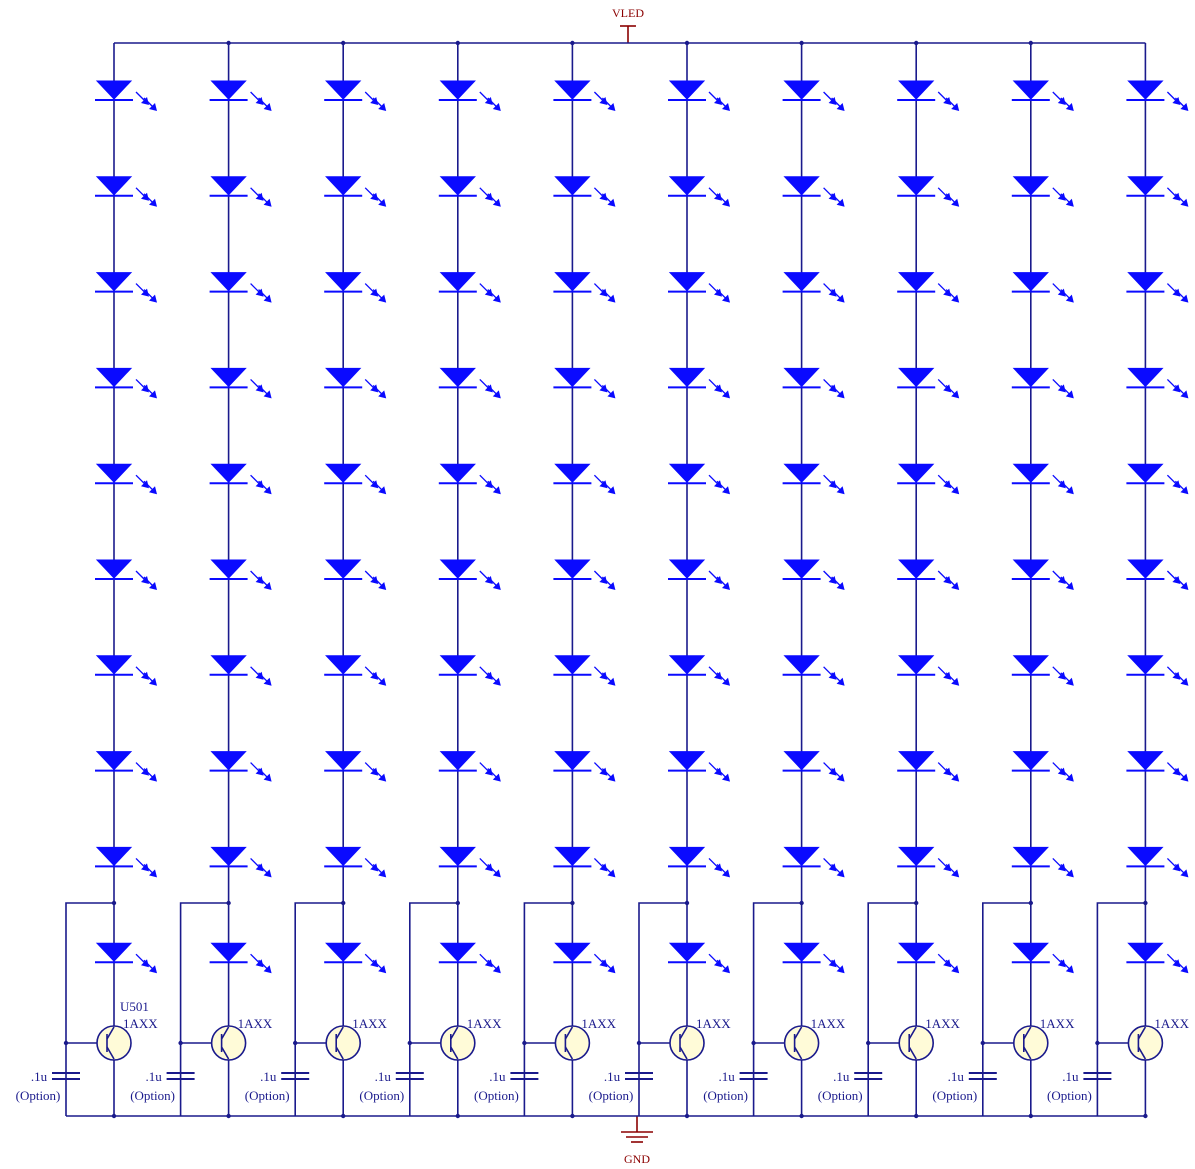 The width and height of the screenshot is (1195, 1169). What do you see at coordinates (1118, 581) in the screenshot?
I see `led-string-10: 1AXX .1u (Option)` at bounding box center [1118, 581].